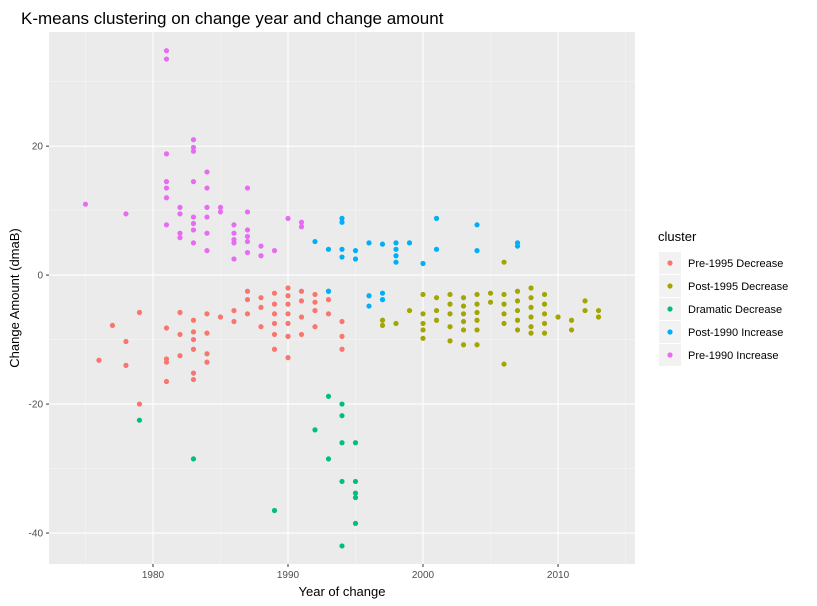  I want to click on legend-label: Post-1990 Increase, so click(735, 333).